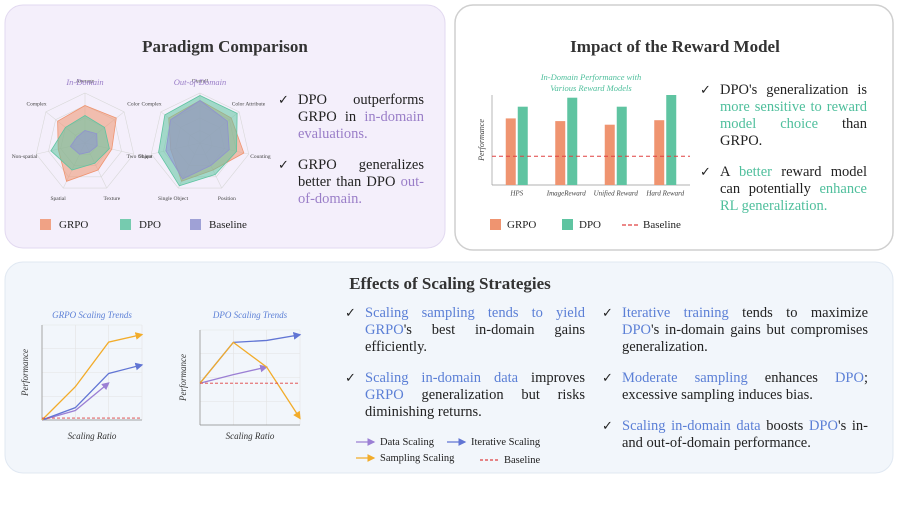  I want to click on x-tick-label: HPS, so click(516, 194).